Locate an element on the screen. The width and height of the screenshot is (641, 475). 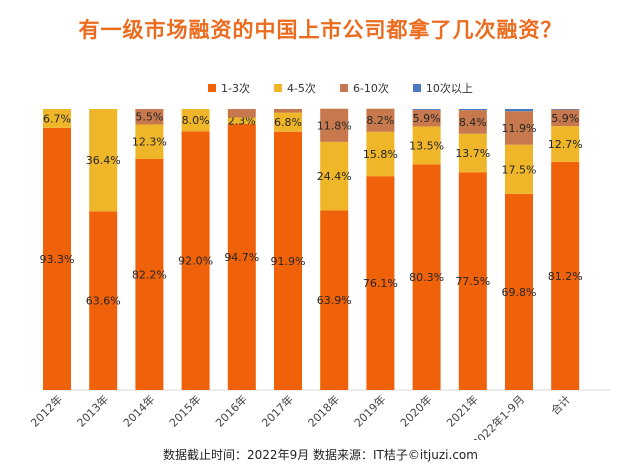
data-label: 94.7% is located at coordinates (241, 257).